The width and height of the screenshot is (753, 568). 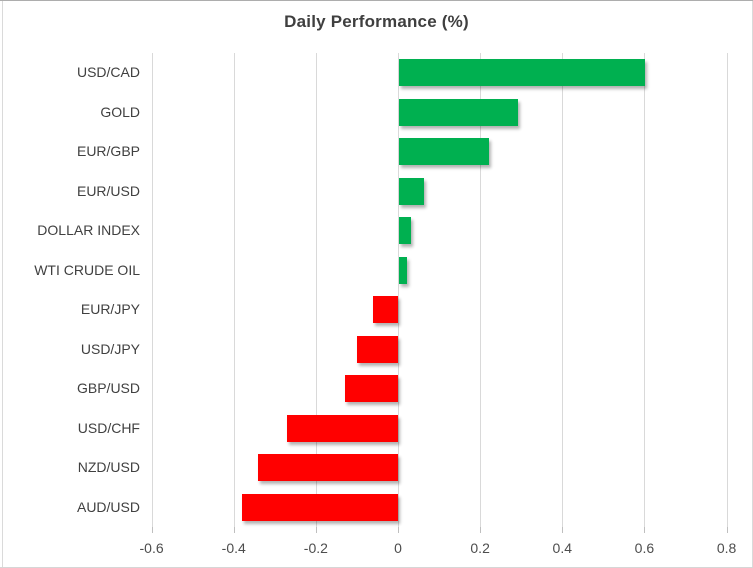 What do you see at coordinates (371, 389) in the screenshot?
I see `bar-gbp-usd` at bounding box center [371, 389].